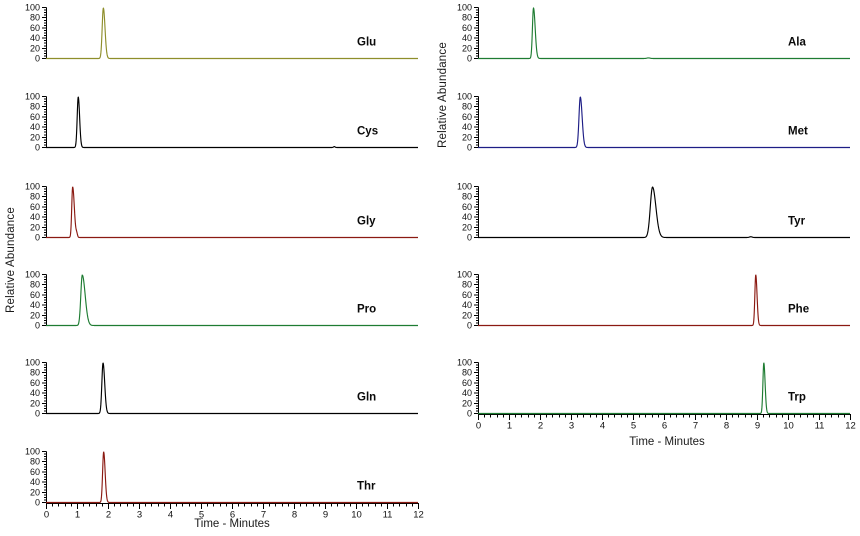 This screenshot has width=860, height=536. What do you see at coordinates (797, 43) in the screenshot?
I see `panel-label-ala: Ala` at bounding box center [797, 43].